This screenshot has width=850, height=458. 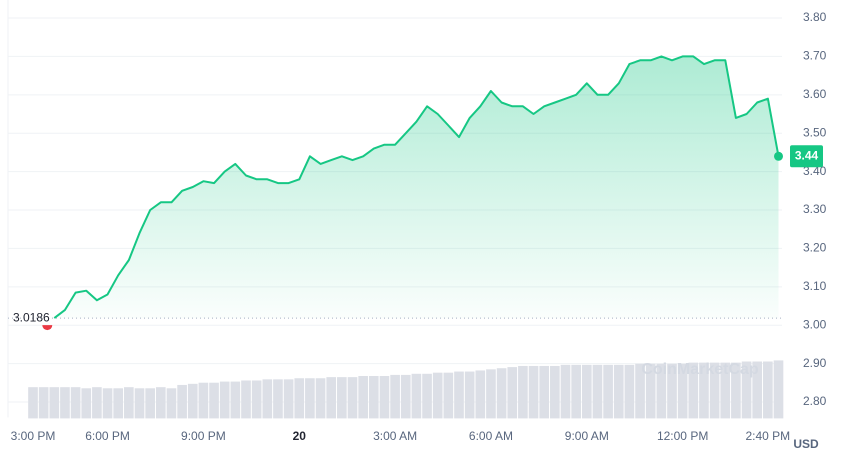 What do you see at coordinates (203, 436) in the screenshot?
I see `x-tick-label: 9:00 PM` at bounding box center [203, 436].